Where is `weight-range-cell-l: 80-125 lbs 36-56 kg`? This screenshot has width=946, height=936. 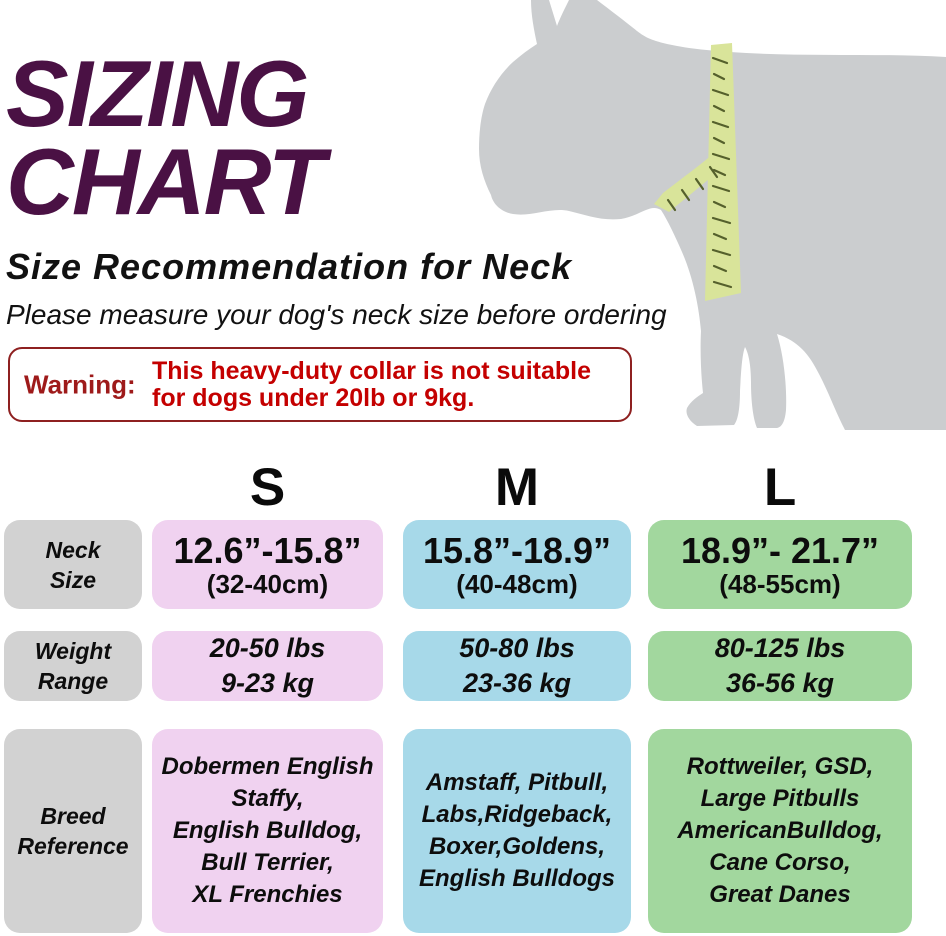
weight-range-cell-l: 80-125 lbs 36-56 kg is located at coordinates (780, 666).